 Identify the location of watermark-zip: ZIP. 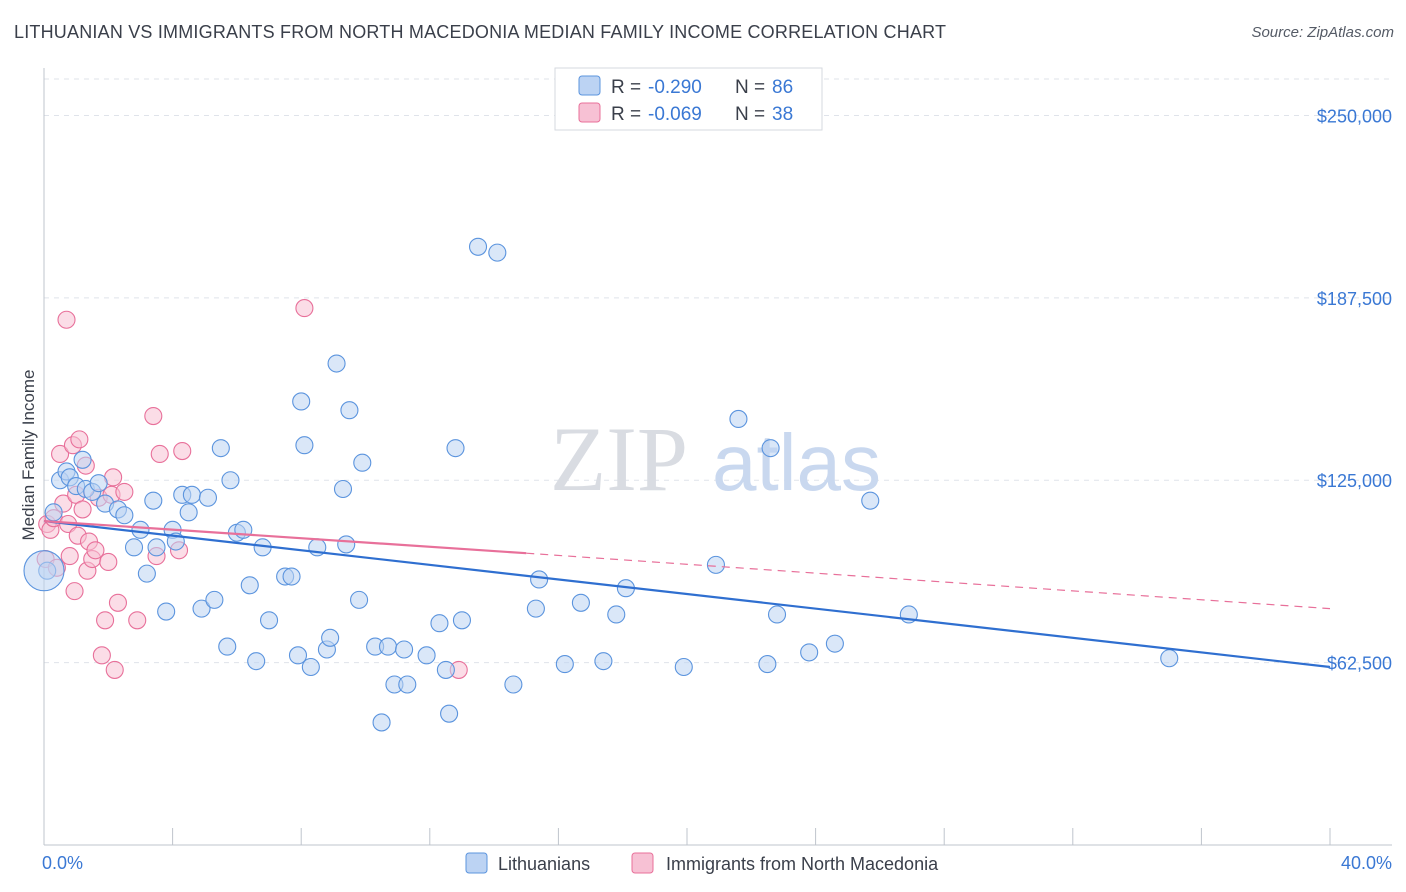
(619, 459).